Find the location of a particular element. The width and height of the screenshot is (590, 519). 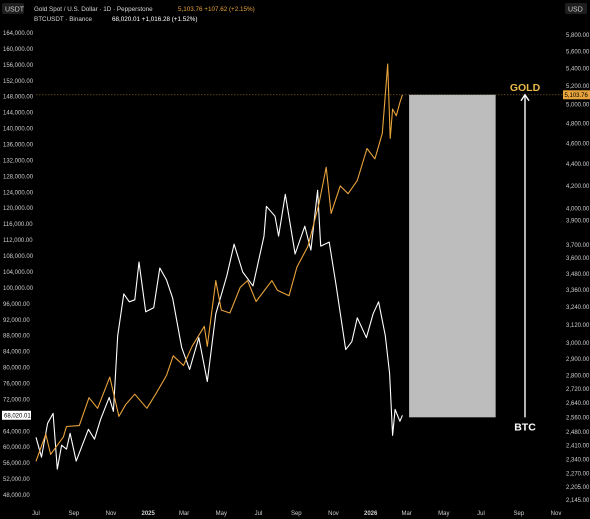

right-axis-tick-label: 4,000.00 is located at coordinates (578, 210).